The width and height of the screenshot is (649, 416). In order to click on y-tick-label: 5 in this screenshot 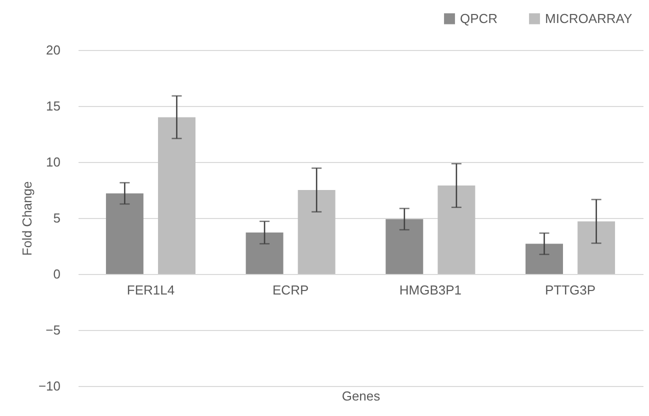, I will do `click(56, 218)`.